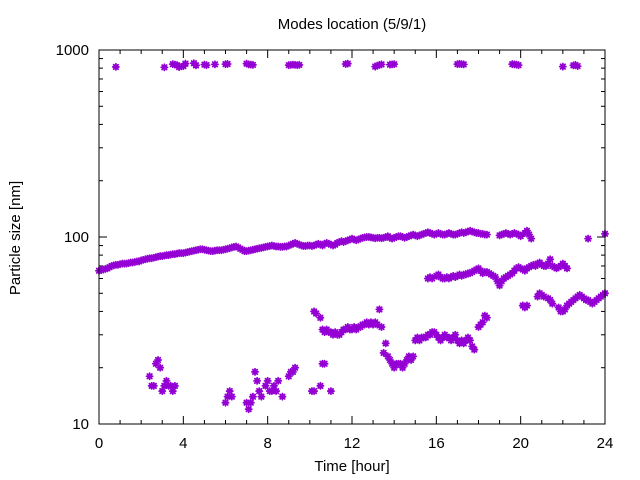  Describe the element at coordinates (183, 443) in the screenshot. I see `x-tick-label: 4` at that location.